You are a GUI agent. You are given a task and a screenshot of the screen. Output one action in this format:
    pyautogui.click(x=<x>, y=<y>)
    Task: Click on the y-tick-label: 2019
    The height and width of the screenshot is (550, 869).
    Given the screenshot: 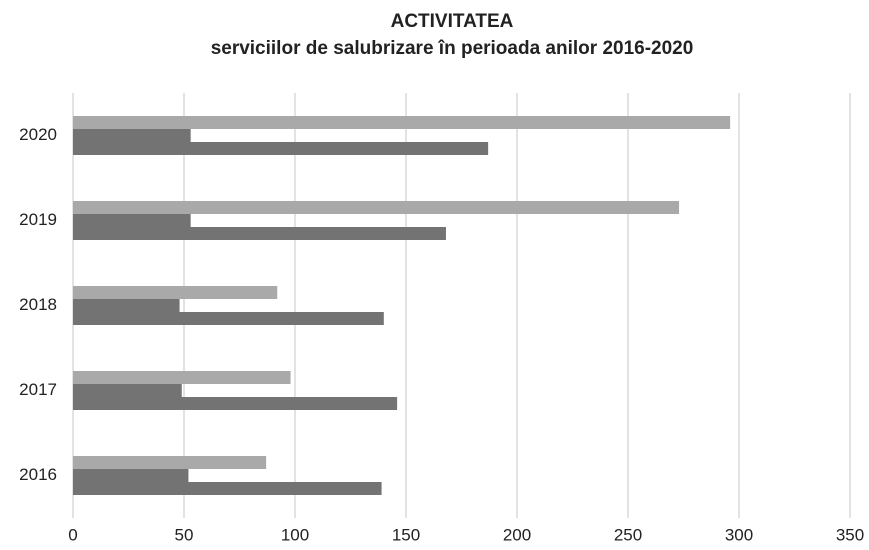 What is the action you would take?
    pyautogui.click(x=38, y=219)
    